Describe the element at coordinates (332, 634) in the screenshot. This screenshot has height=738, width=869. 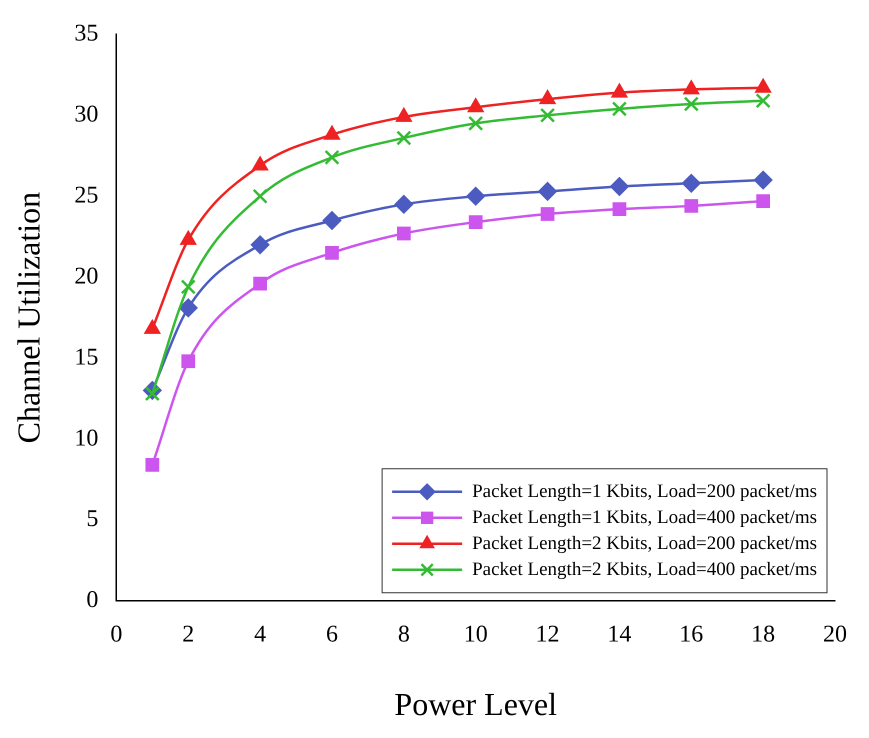
I see `x-tick-label: 6` at that location.